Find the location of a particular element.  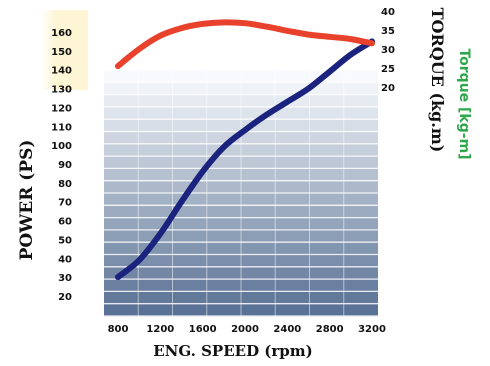

left-axis-tick-label: 110 is located at coordinates (61, 127).